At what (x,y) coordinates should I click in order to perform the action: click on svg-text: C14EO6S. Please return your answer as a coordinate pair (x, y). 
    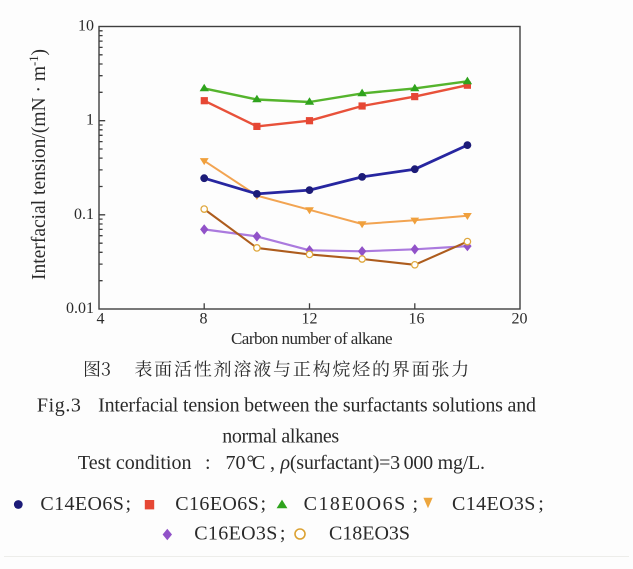
    Looking at the image, I should click on (82, 504).